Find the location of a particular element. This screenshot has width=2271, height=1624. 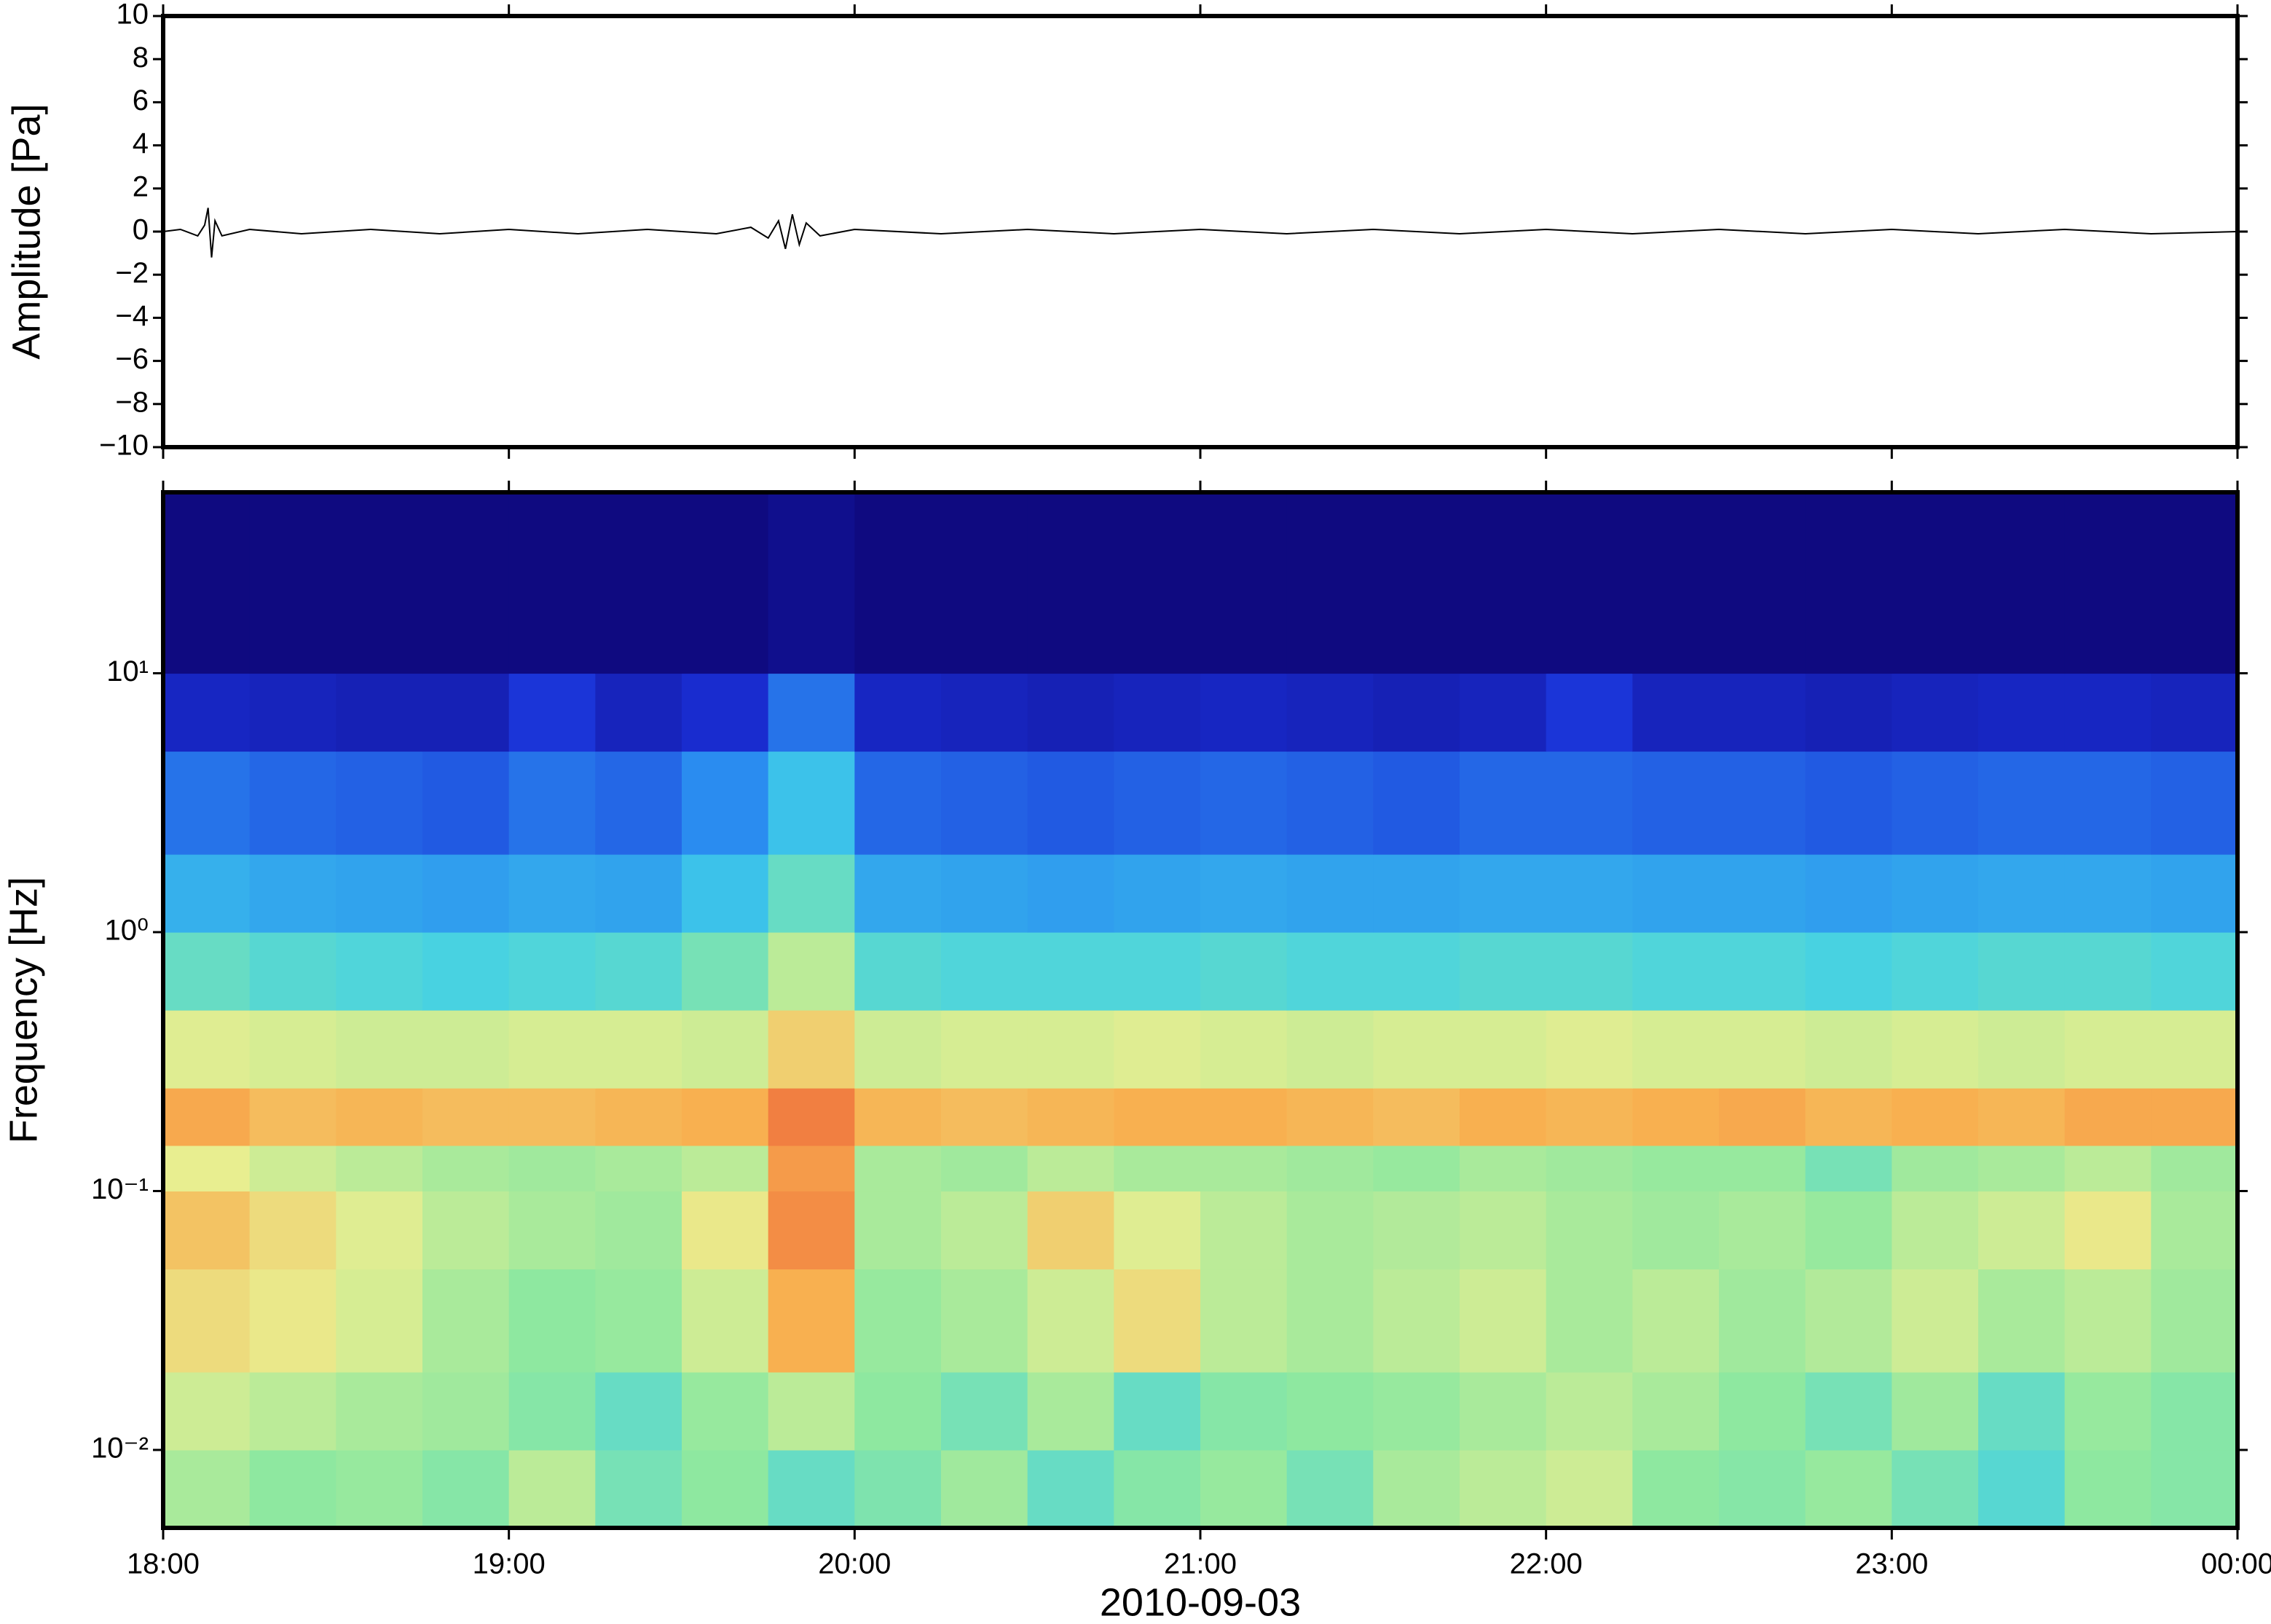

y-tick-label: 0 is located at coordinates (141, 230).